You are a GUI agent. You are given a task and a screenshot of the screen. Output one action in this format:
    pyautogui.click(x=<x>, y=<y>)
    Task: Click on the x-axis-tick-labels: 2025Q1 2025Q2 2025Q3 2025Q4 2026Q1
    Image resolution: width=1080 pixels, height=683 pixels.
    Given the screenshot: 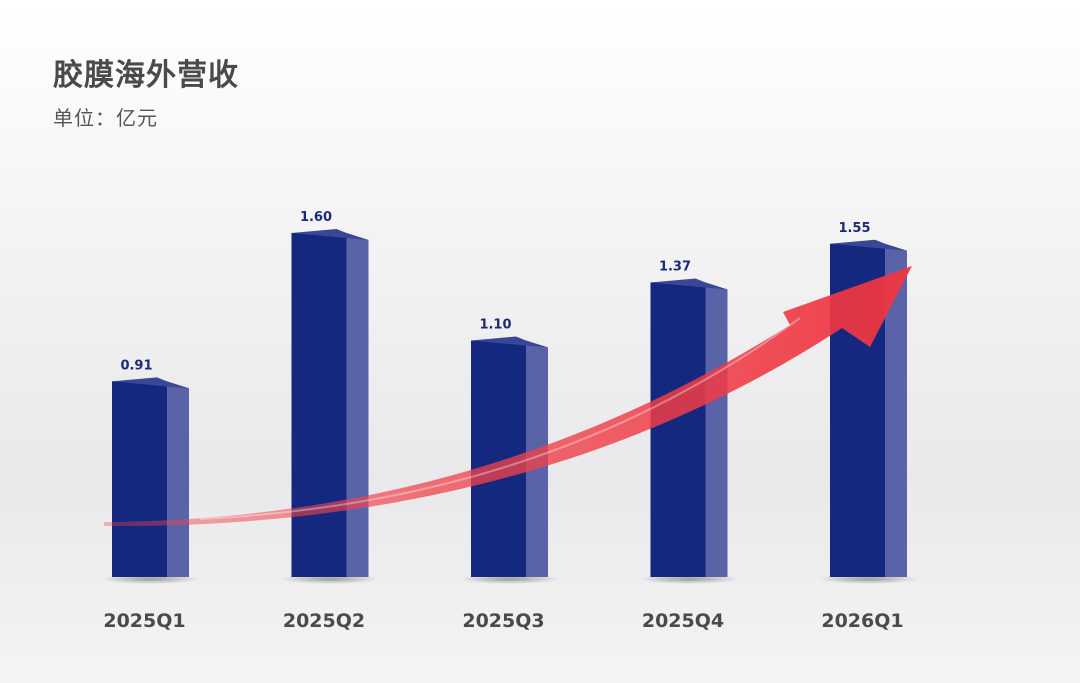 What is the action you would take?
    pyautogui.click(x=503, y=621)
    